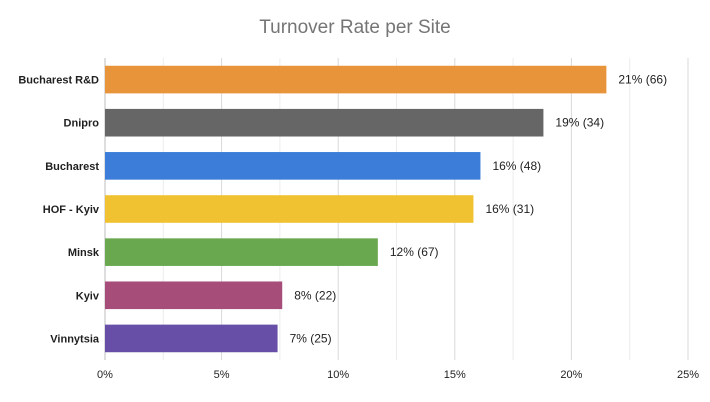 The width and height of the screenshot is (710, 402). What do you see at coordinates (72, 167) in the screenshot?
I see `category-label: Bucharest` at bounding box center [72, 167].